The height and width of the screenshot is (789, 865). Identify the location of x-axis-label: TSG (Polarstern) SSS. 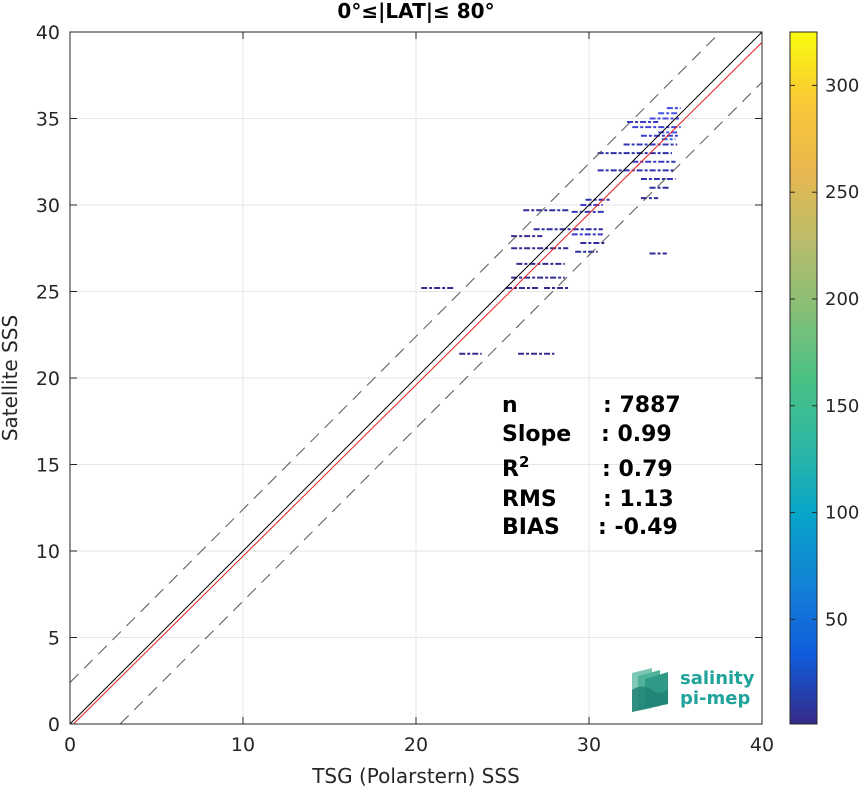
(415, 776).